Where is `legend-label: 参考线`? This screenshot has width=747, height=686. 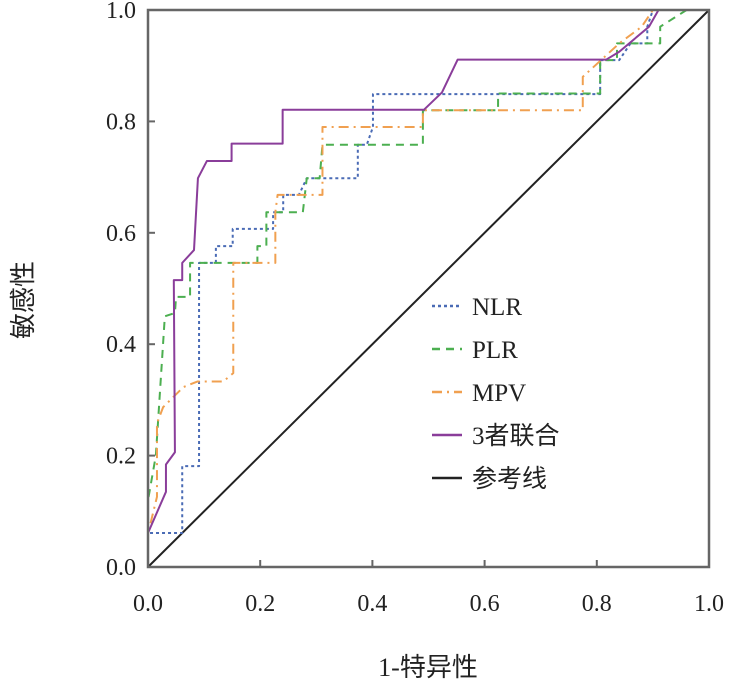
legend-label: 参考线 is located at coordinates (509, 479).